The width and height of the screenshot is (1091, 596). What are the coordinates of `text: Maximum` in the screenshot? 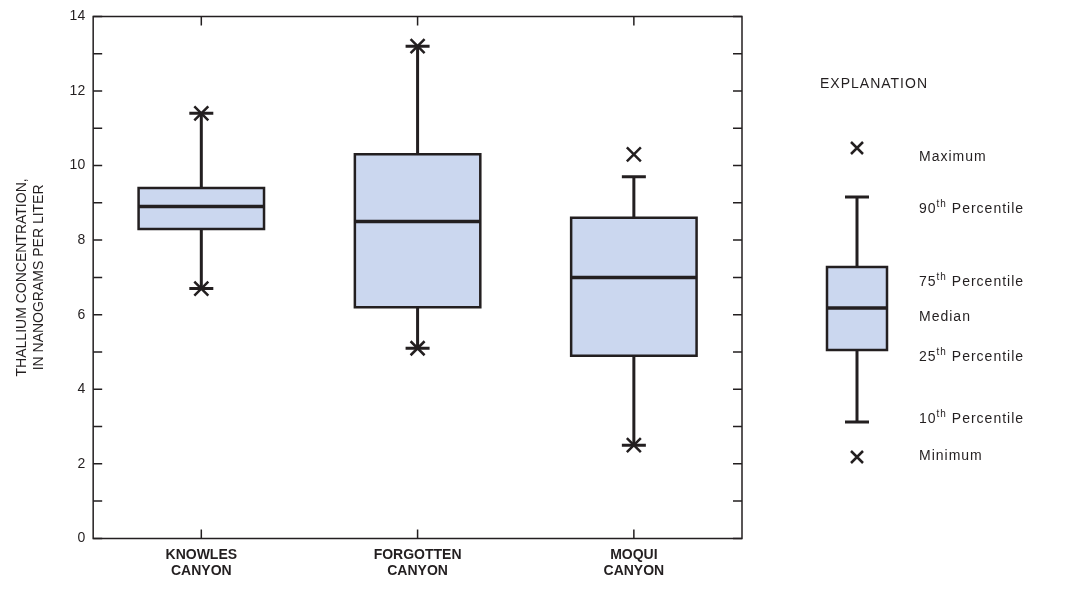 It's located at (953, 156).